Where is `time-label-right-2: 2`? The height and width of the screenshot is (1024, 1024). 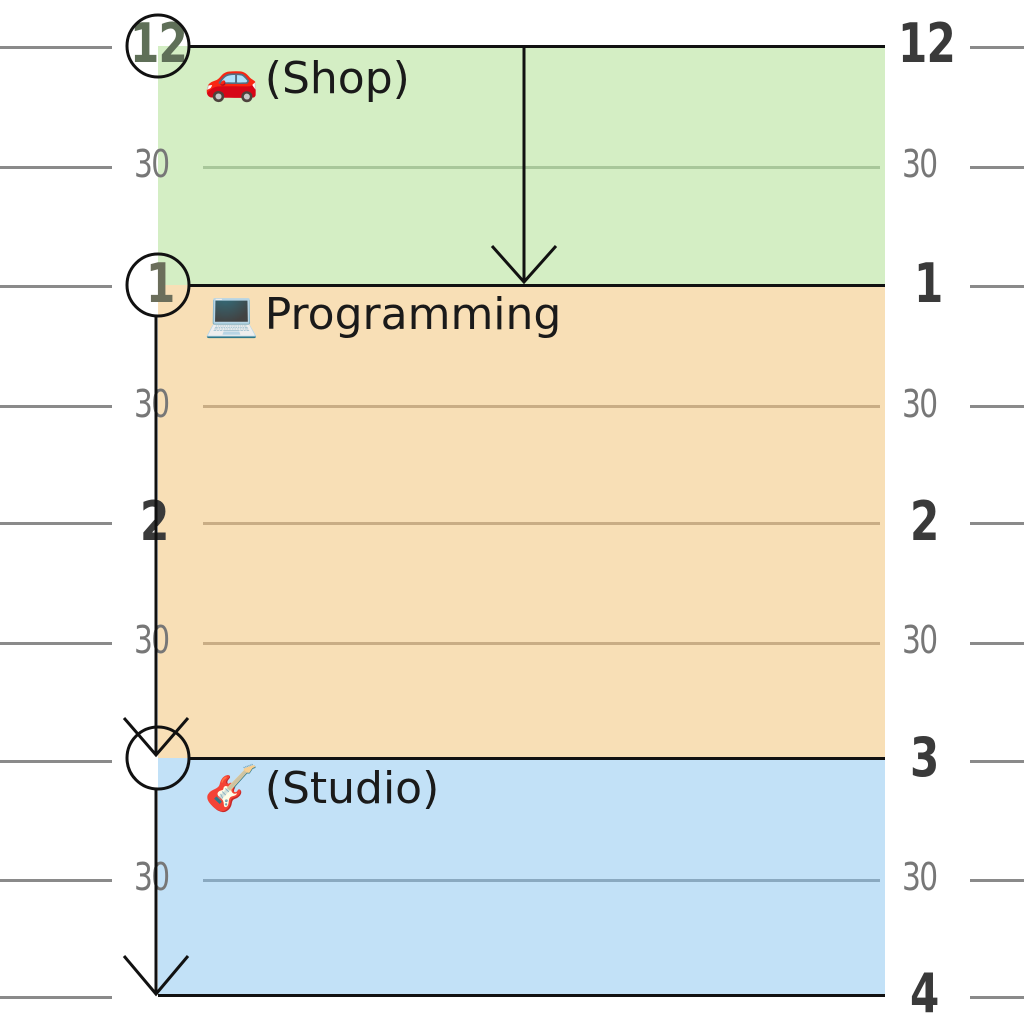
time-label-right-2: 2 is located at coordinates (924, 521).